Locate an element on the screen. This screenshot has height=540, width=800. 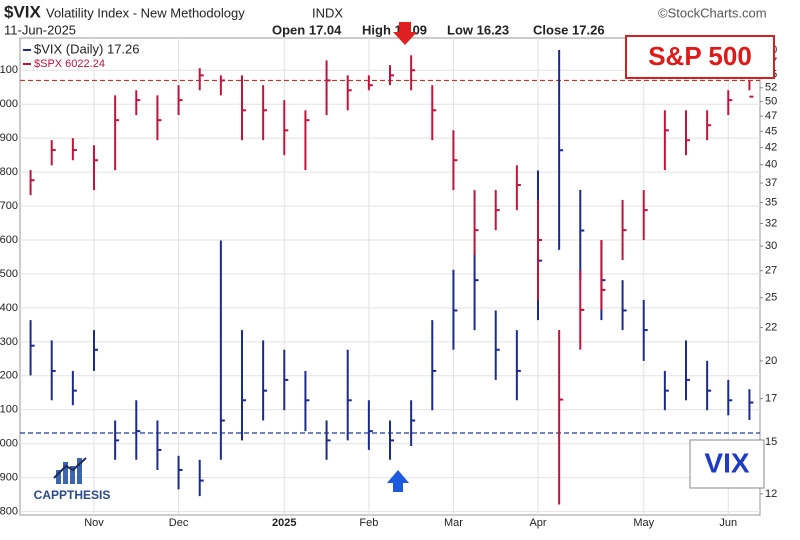
vix-label: VIX is located at coordinates (726, 462).